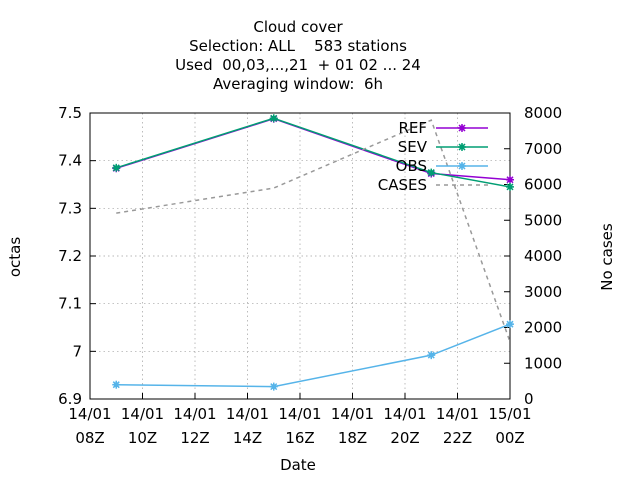 The height and width of the screenshot is (480, 640). Describe the element at coordinates (142, 438) in the screenshot. I see `x-tick-label: 10Z` at that location.